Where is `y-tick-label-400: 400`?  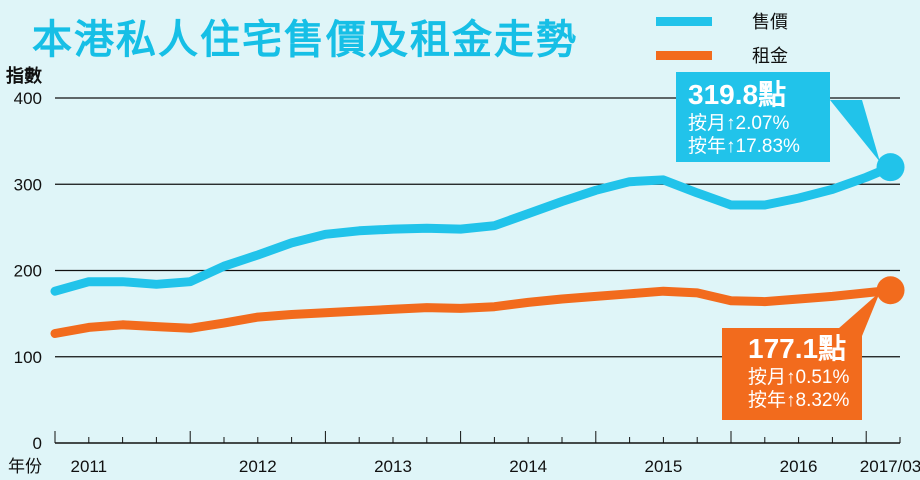
y-tick-label-400: 400 is located at coordinates (28, 98).